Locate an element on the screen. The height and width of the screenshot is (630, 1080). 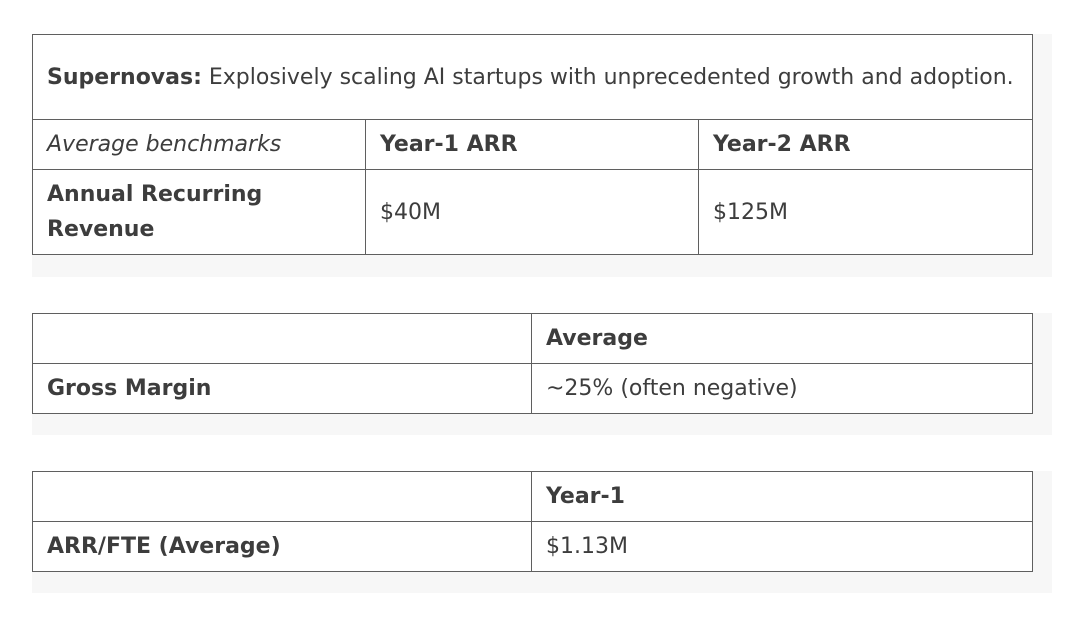
table-row: ARR/FTE (Average) $1.13M is located at coordinates (532, 546).